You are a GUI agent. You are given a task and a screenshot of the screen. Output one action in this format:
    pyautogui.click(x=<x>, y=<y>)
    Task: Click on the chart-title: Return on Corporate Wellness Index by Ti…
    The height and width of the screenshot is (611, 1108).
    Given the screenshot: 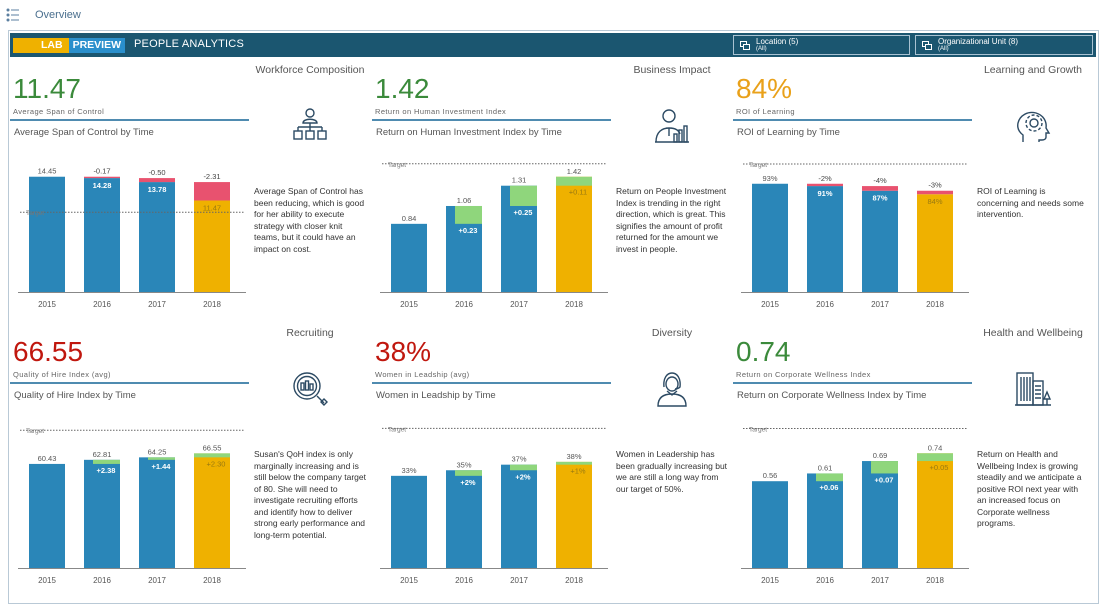 What is the action you would take?
    pyautogui.click(x=832, y=395)
    